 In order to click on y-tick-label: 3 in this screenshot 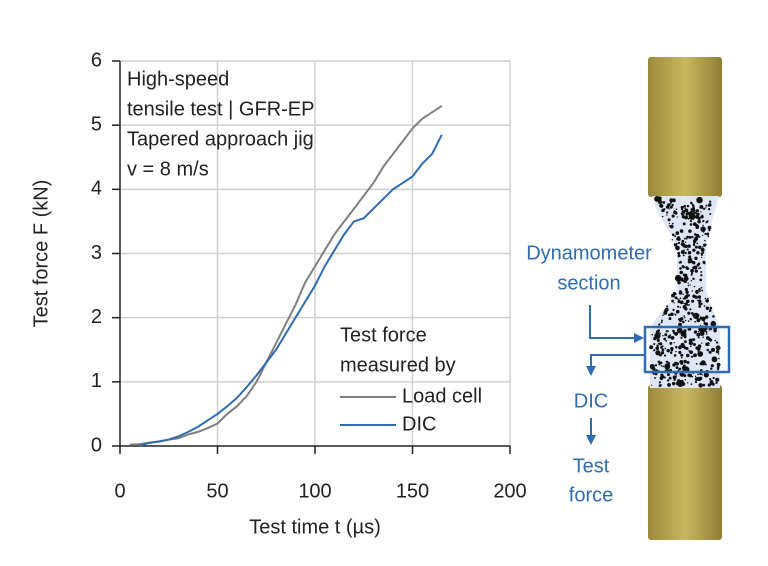, I will do `click(96, 253)`.